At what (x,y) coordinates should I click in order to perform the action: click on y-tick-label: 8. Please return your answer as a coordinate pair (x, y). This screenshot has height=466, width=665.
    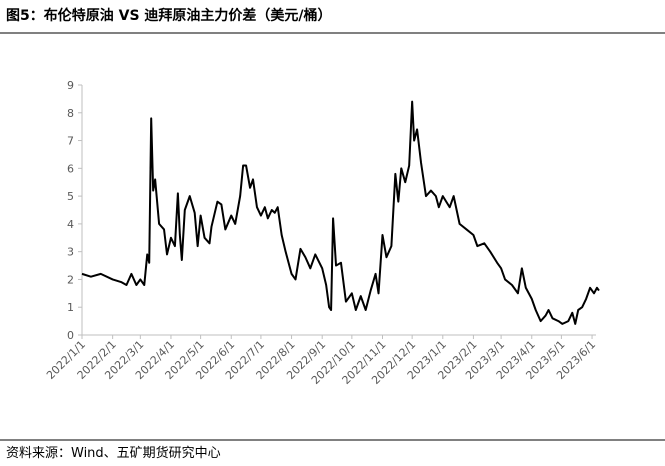
    Looking at the image, I should click on (70, 113).